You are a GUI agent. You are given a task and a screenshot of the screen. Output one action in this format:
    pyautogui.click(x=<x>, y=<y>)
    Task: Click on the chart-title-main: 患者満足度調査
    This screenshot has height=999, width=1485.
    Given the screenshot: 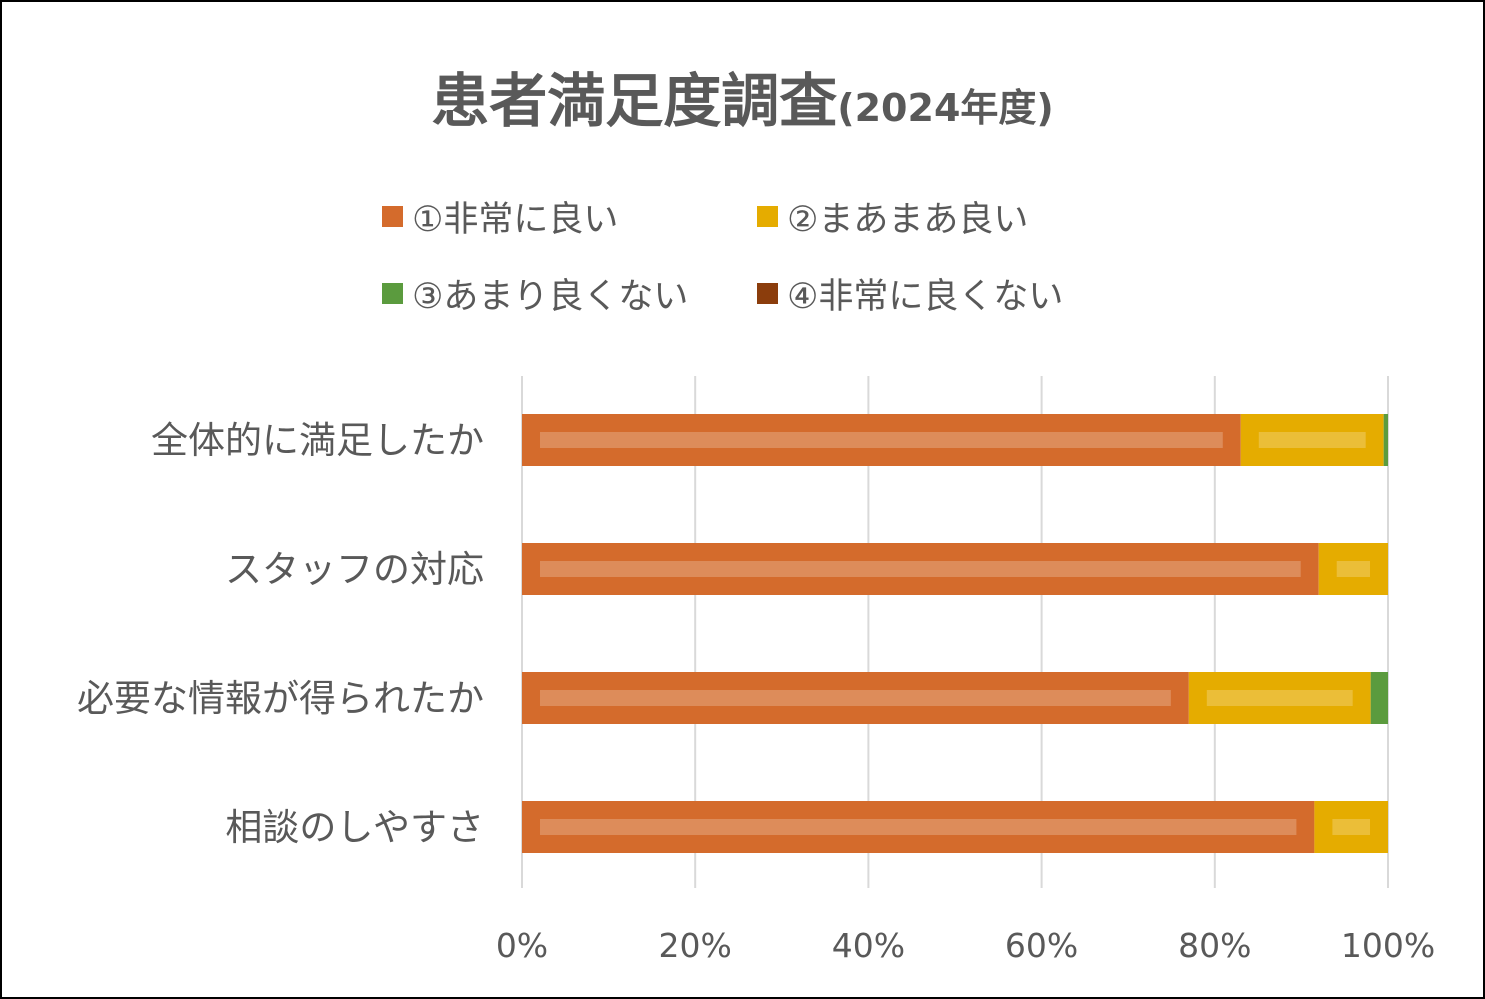 What is the action you would take?
    pyautogui.click(x=634, y=101)
    